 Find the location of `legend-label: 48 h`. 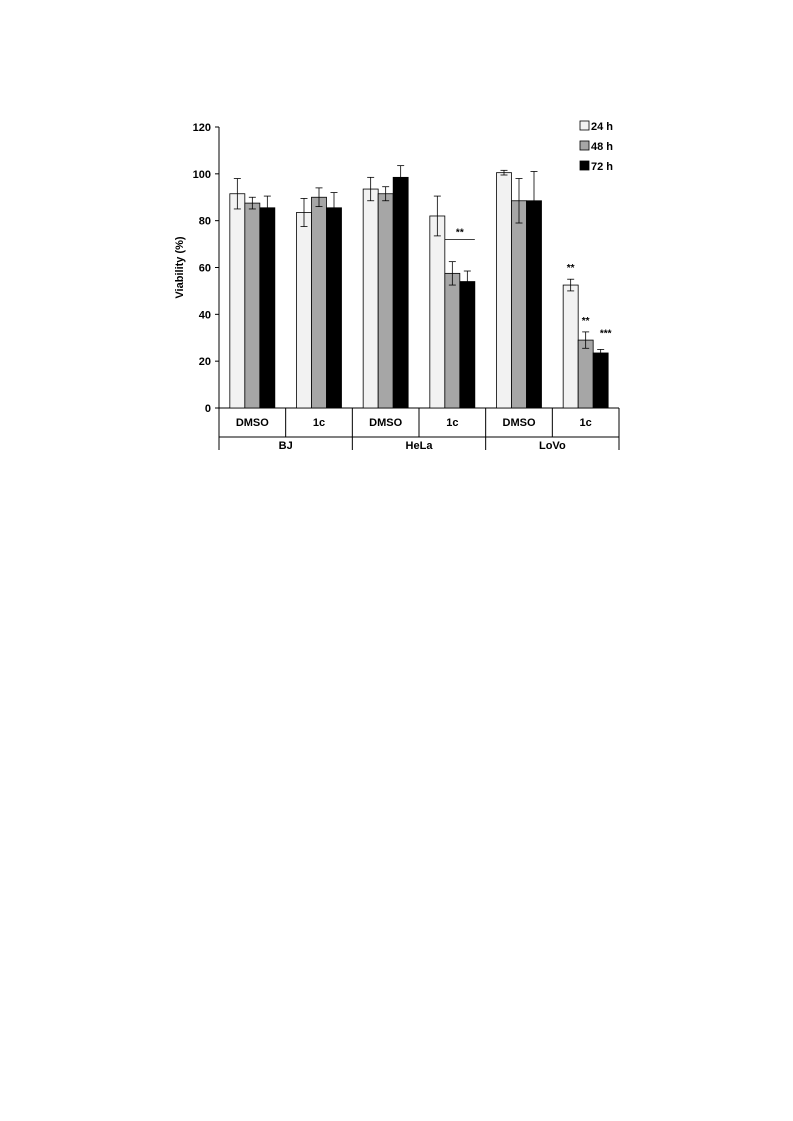

legend-label: 48 h is located at coordinates (602, 147).